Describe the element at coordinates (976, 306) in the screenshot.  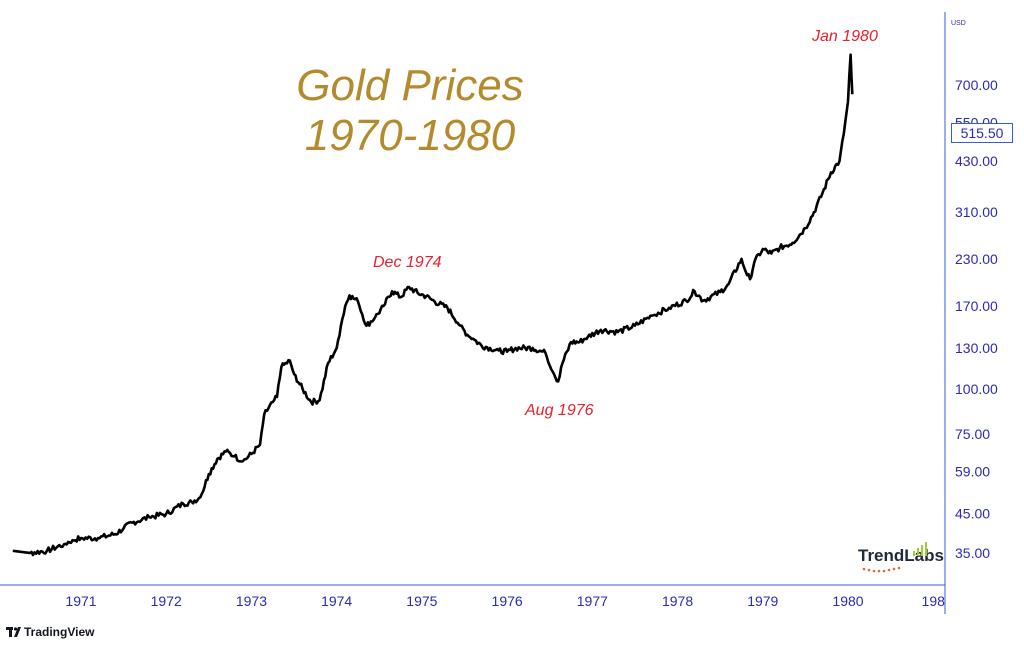
I see `y-tick-label: 170.00` at that location.